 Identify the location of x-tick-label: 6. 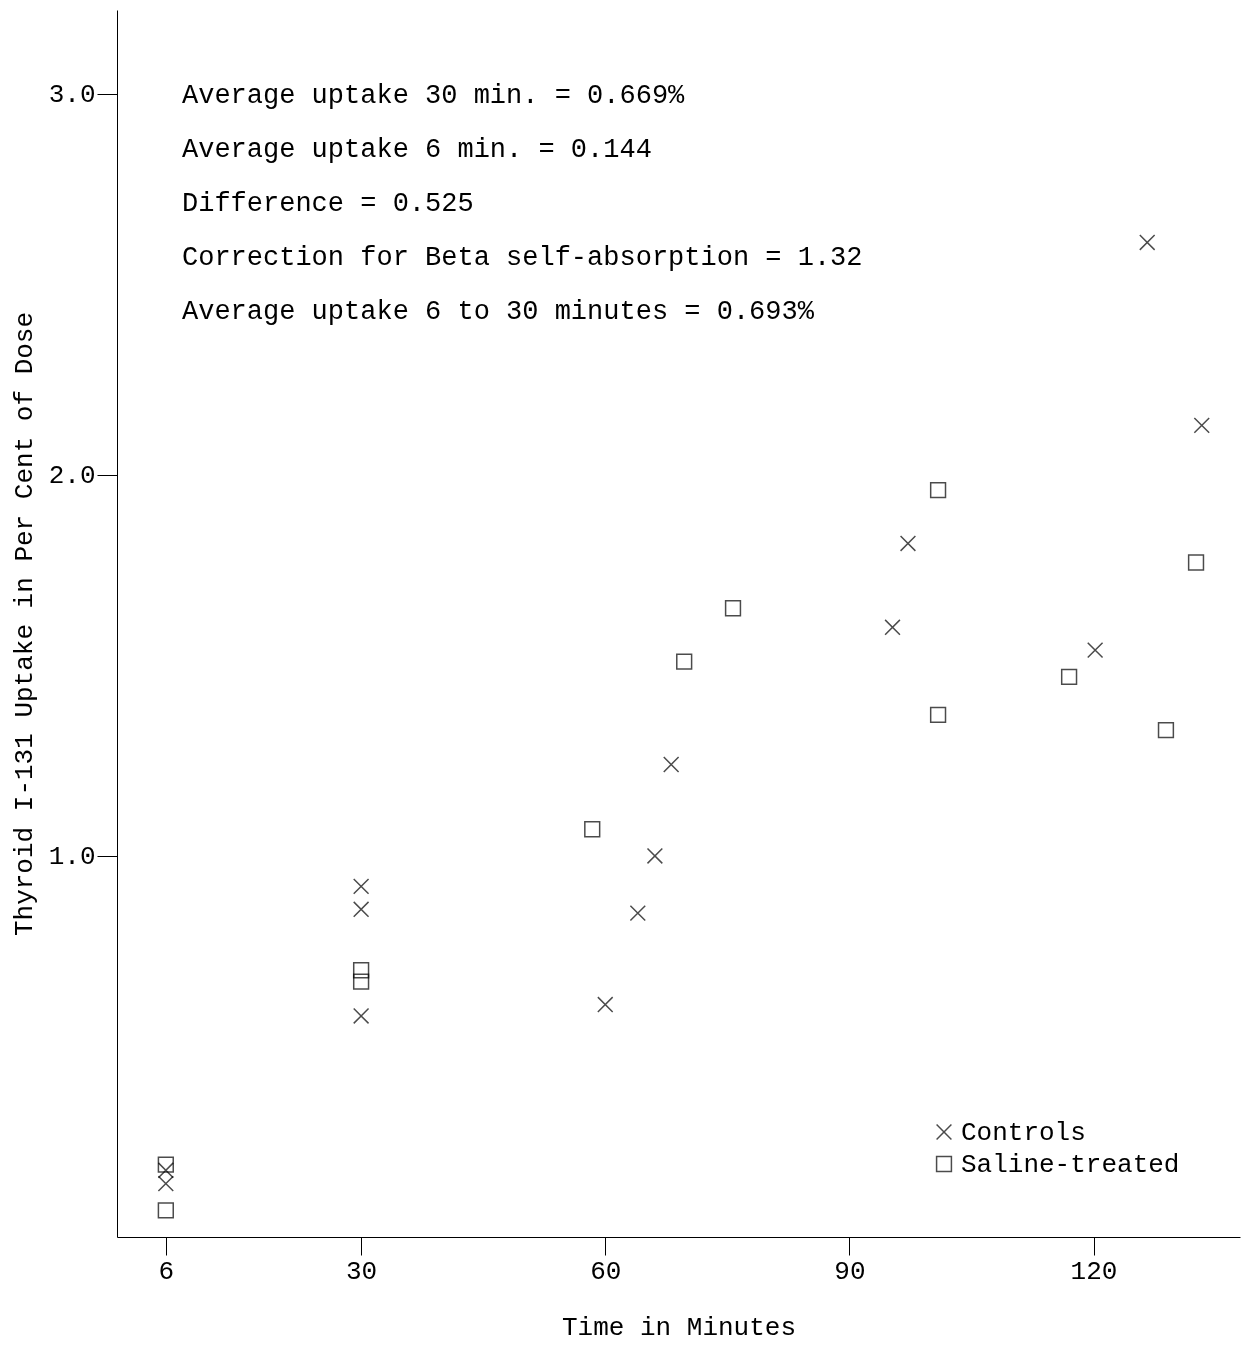
(166, 1271).